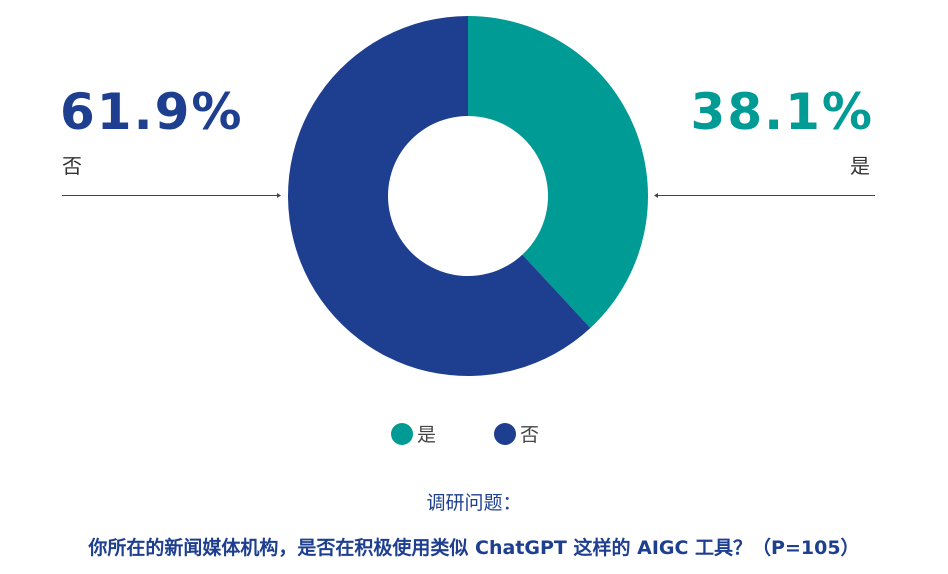  What do you see at coordinates (474, 503) in the screenshot?
I see `chart-title: 调研问题：` at bounding box center [474, 503].